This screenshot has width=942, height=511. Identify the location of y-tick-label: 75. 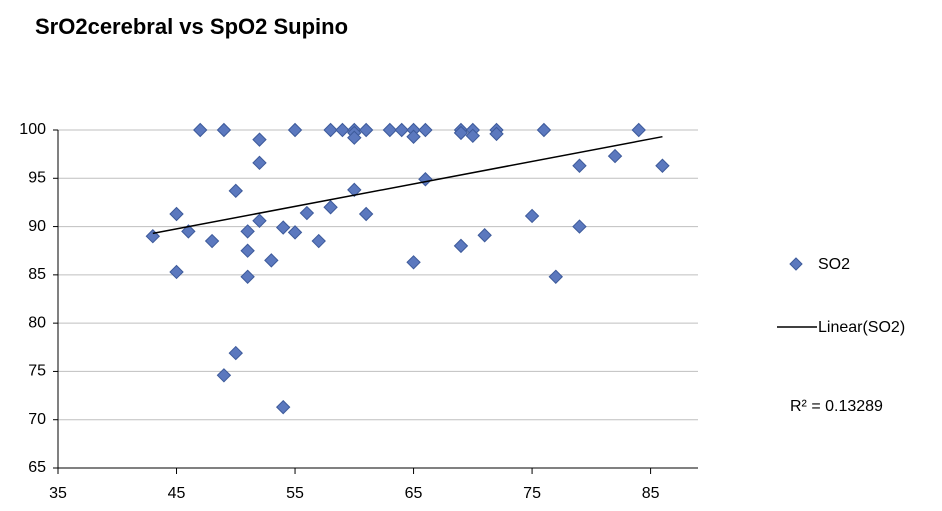
(37, 371).